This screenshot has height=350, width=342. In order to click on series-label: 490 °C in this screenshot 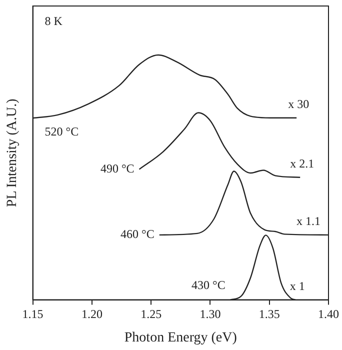, I will do `click(117, 168)`.